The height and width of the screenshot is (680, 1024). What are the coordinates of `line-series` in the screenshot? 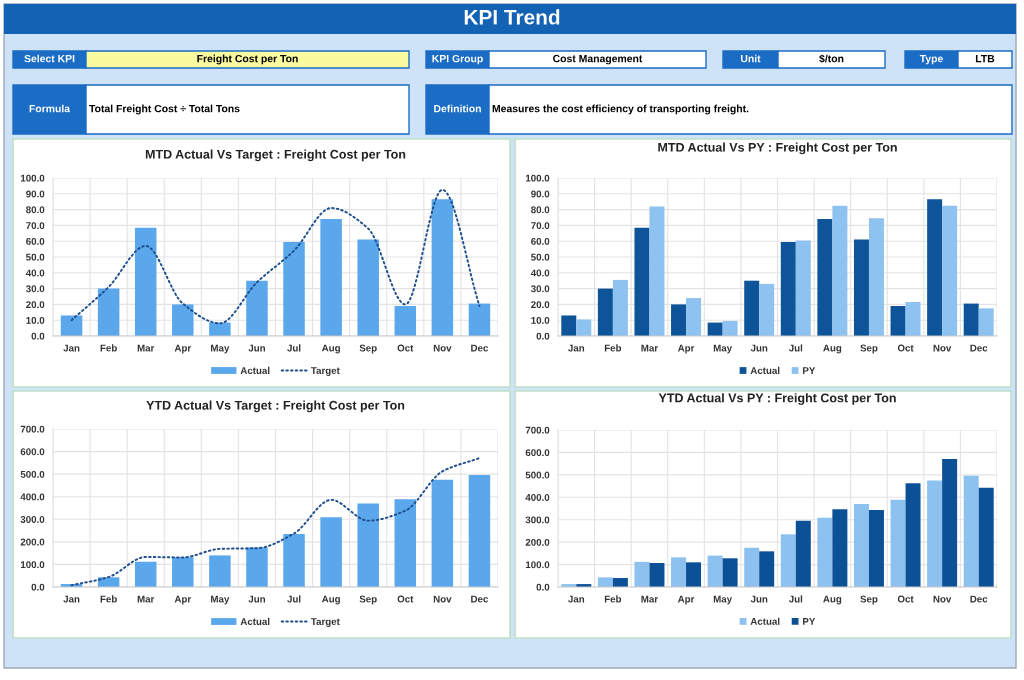 It's located at (275, 522).